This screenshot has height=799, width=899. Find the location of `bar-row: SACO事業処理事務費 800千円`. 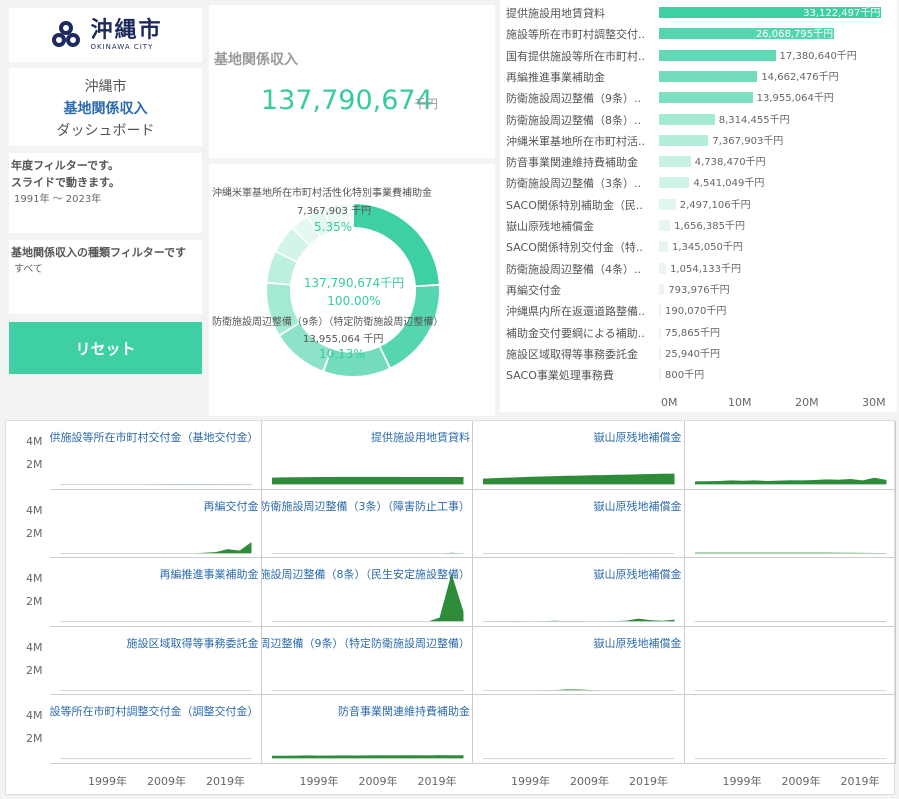

bar-row: SACO事業処理事務費 800千円 is located at coordinates (698, 374).